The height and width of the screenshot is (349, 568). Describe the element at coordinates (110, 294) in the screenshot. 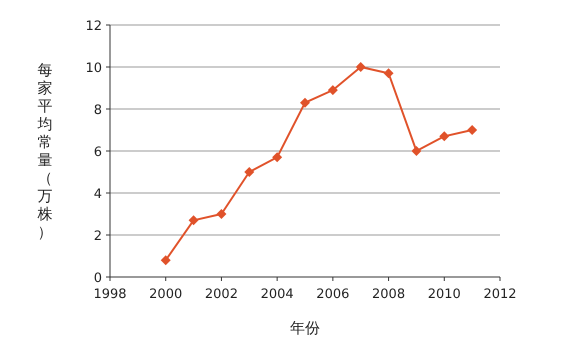

I see `x-tick-label: 1998` at that location.